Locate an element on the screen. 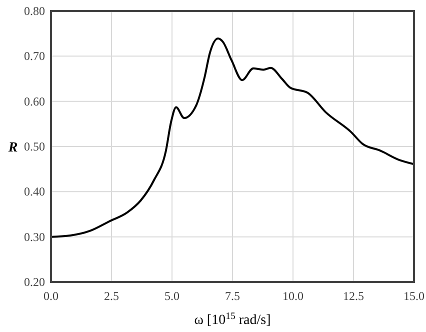 This screenshot has height=332, width=426. y-tick-label: 0.20 is located at coordinates (34, 282).